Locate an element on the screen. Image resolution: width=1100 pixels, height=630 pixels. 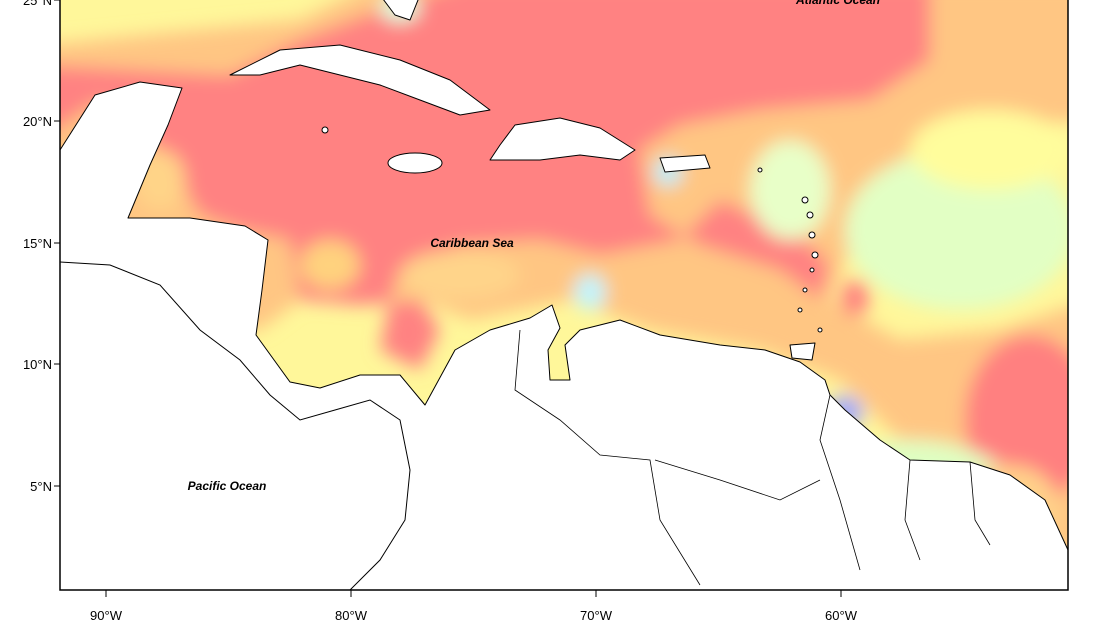
place-label: Caribbean Sea is located at coordinates (472, 243).